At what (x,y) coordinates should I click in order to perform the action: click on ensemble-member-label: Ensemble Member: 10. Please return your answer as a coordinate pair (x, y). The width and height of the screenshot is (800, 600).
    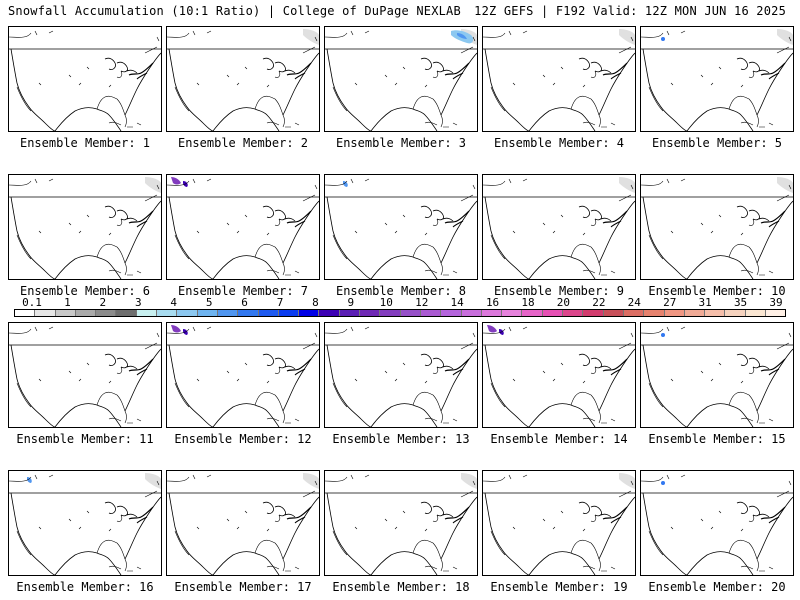
    Looking at the image, I should click on (717, 291).